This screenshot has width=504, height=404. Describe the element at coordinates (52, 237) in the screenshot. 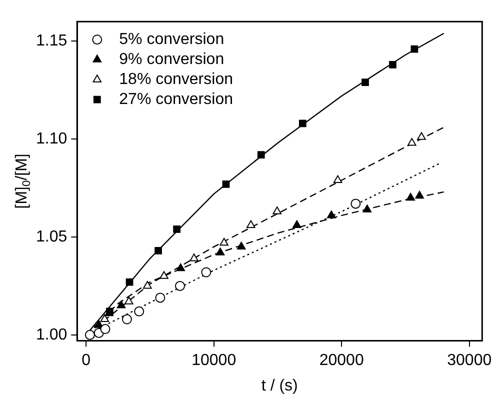

I see `y-tick-label: 1.05` at that location.